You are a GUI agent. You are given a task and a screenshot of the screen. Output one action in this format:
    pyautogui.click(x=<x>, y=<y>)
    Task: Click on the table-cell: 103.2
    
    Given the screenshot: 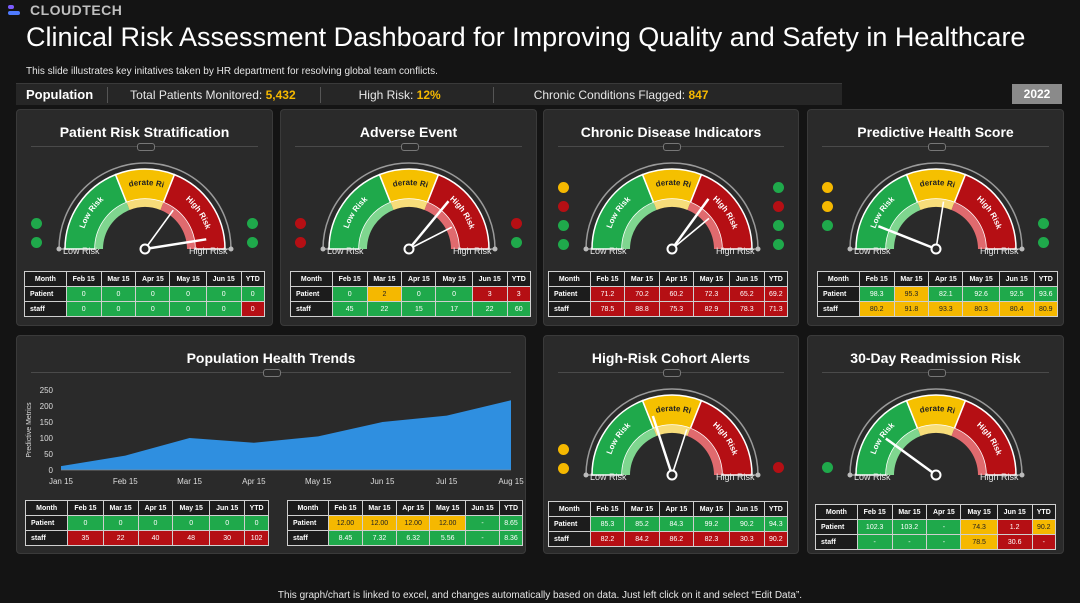 What is the action you would take?
    pyautogui.click(x=909, y=527)
    